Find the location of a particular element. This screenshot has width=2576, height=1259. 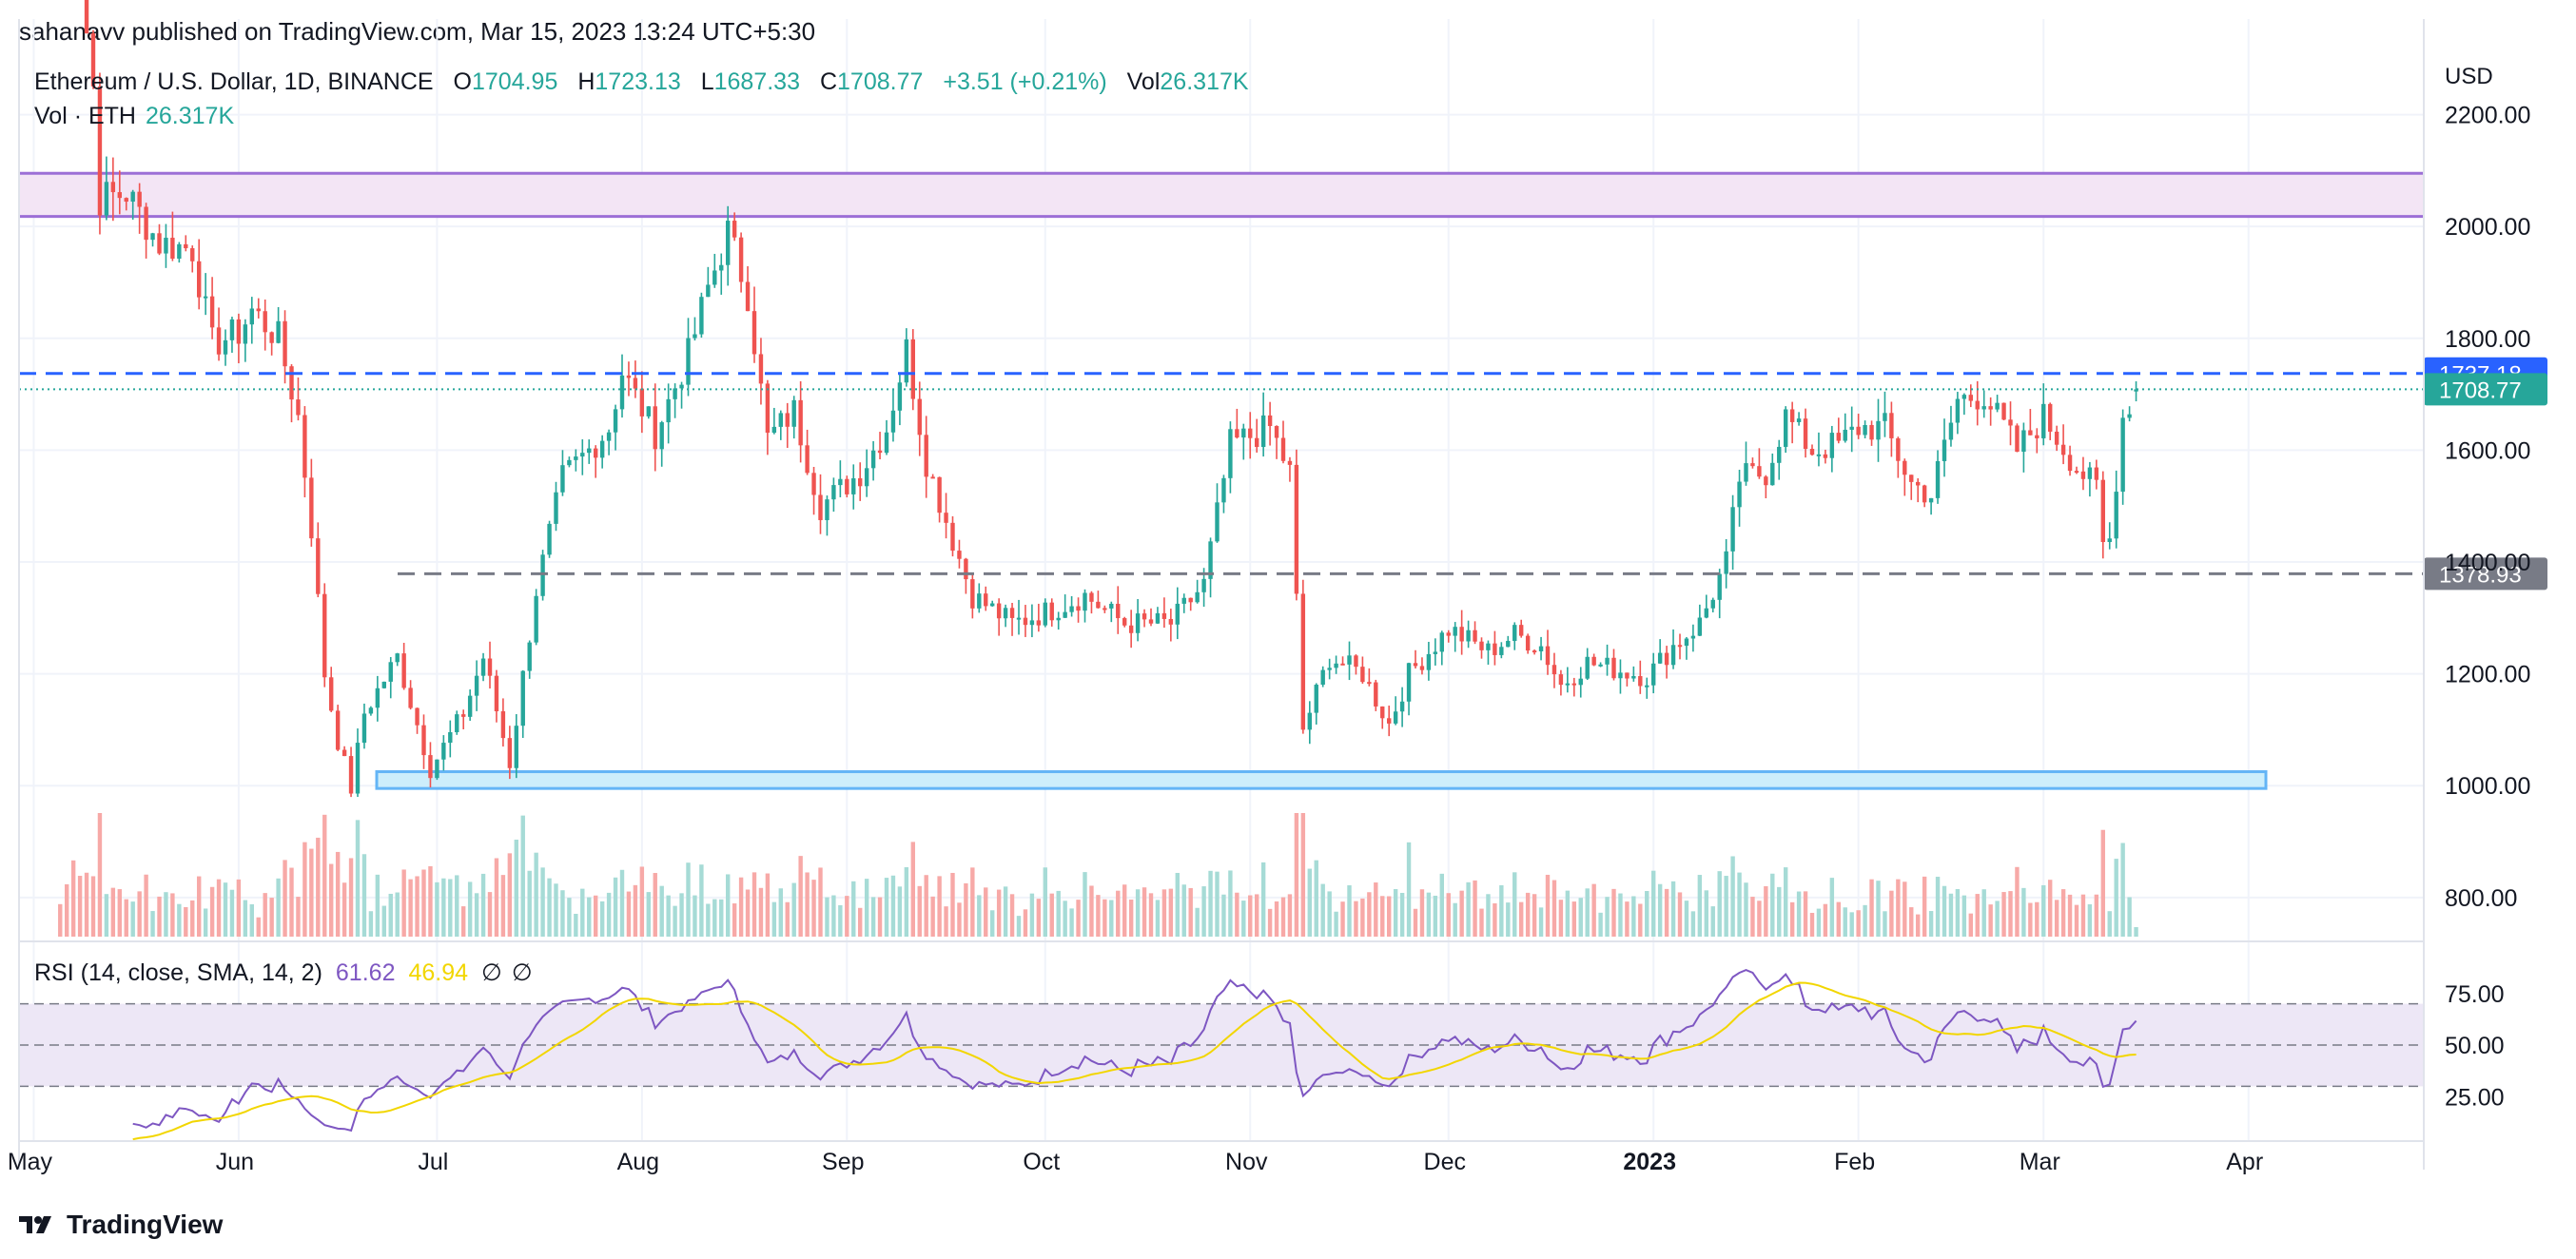

rsi-setting-icon-2: ∅ is located at coordinates (522, 972).